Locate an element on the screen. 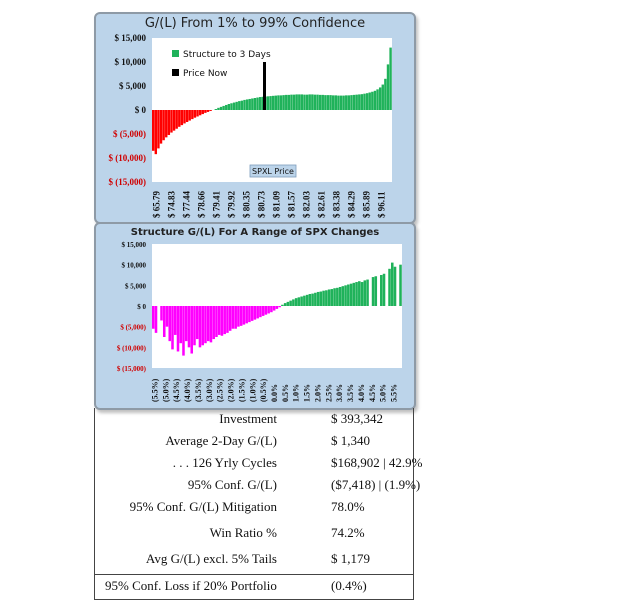 The width and height of the screenshot is (640, 605). stat-value: $ 1,340 is located at coordinates (350, 440).